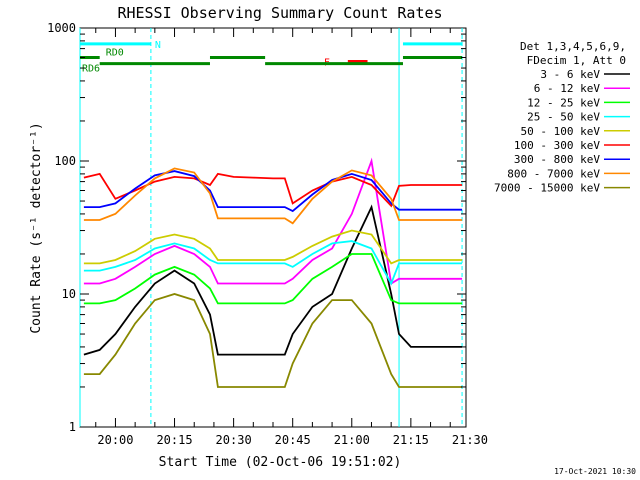 Image resolution: width=640 pixels, height=480 pixels. Describe the element at coordinates (411, 440) in the screenshot. I see `x-tick-label-5: 21:15` at that location.